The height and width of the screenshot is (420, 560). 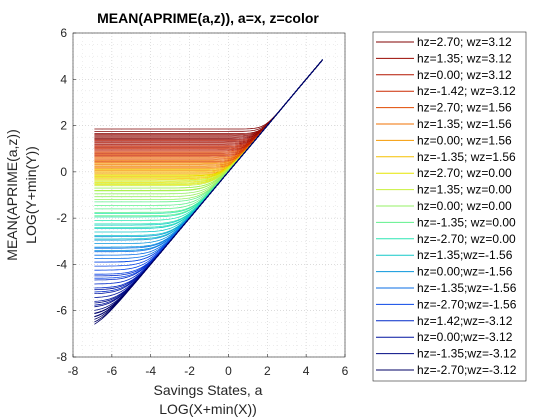 I want to click on y-tick-label: -2, so click(x=61, y=218).